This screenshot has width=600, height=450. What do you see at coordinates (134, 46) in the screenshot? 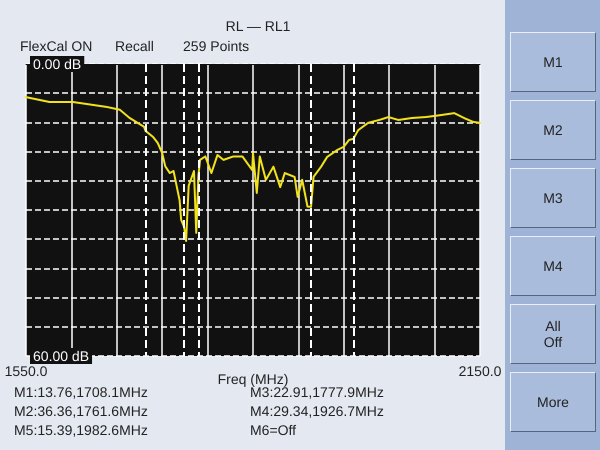
I see `text: Recall` at bounding box center [134, 46].